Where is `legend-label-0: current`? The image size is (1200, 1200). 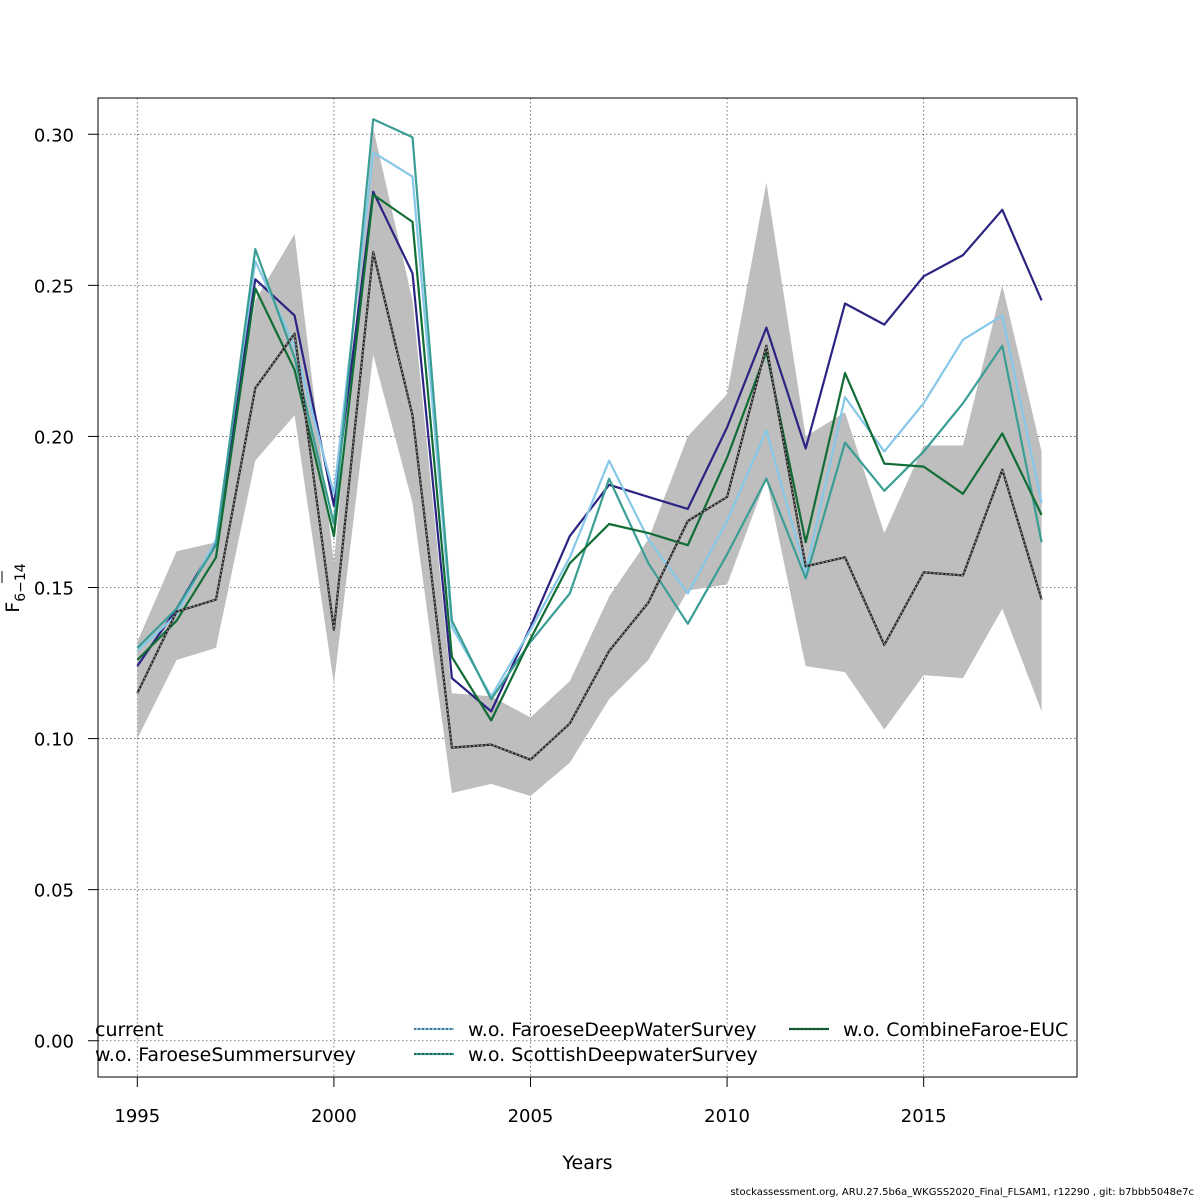 legend-label-0: current is located at coordinates (129, 1030).